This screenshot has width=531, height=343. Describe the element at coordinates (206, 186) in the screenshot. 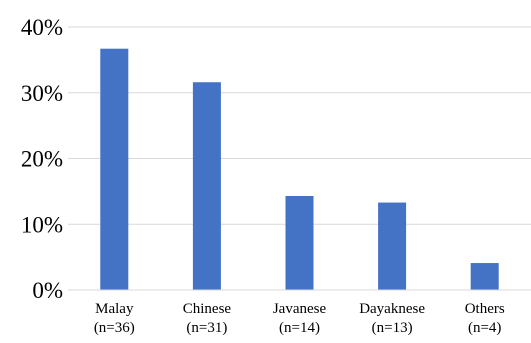

I see `bar-chinese` at that location.